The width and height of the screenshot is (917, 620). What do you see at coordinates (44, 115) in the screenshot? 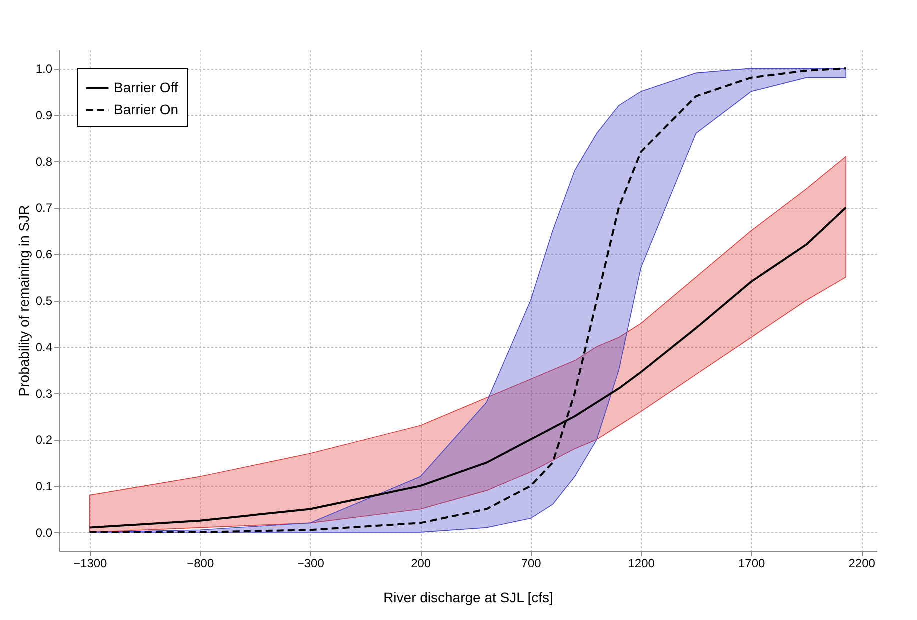
I see `y-tick-label: 0.9` at bounding box center [44, 115].